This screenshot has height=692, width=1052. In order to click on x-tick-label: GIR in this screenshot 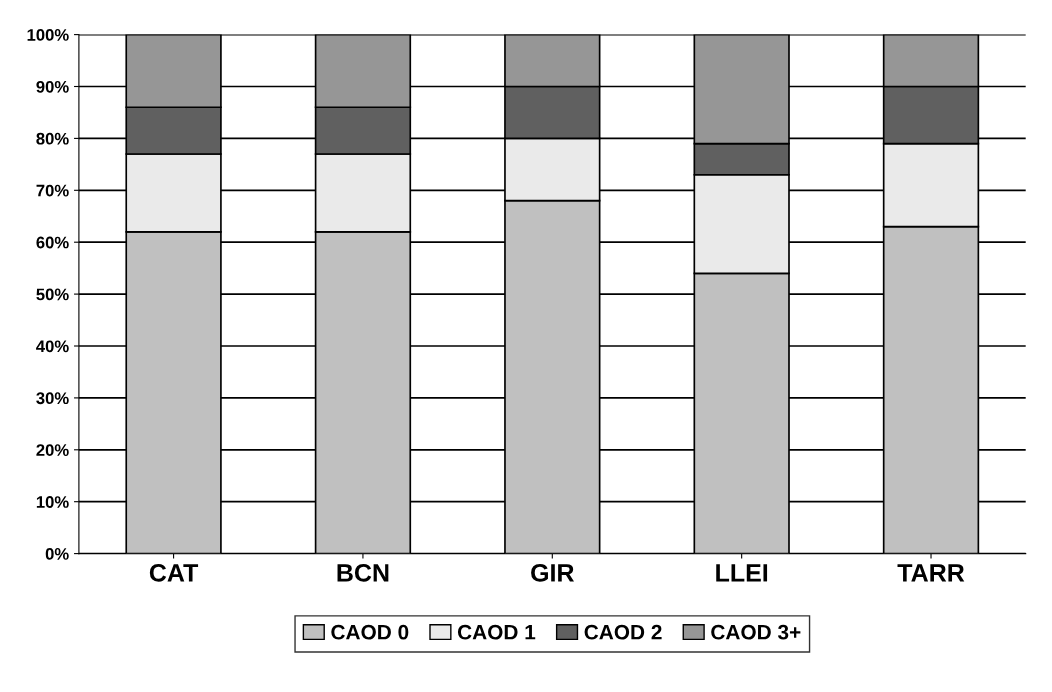, I will do `click(553, 572)`.